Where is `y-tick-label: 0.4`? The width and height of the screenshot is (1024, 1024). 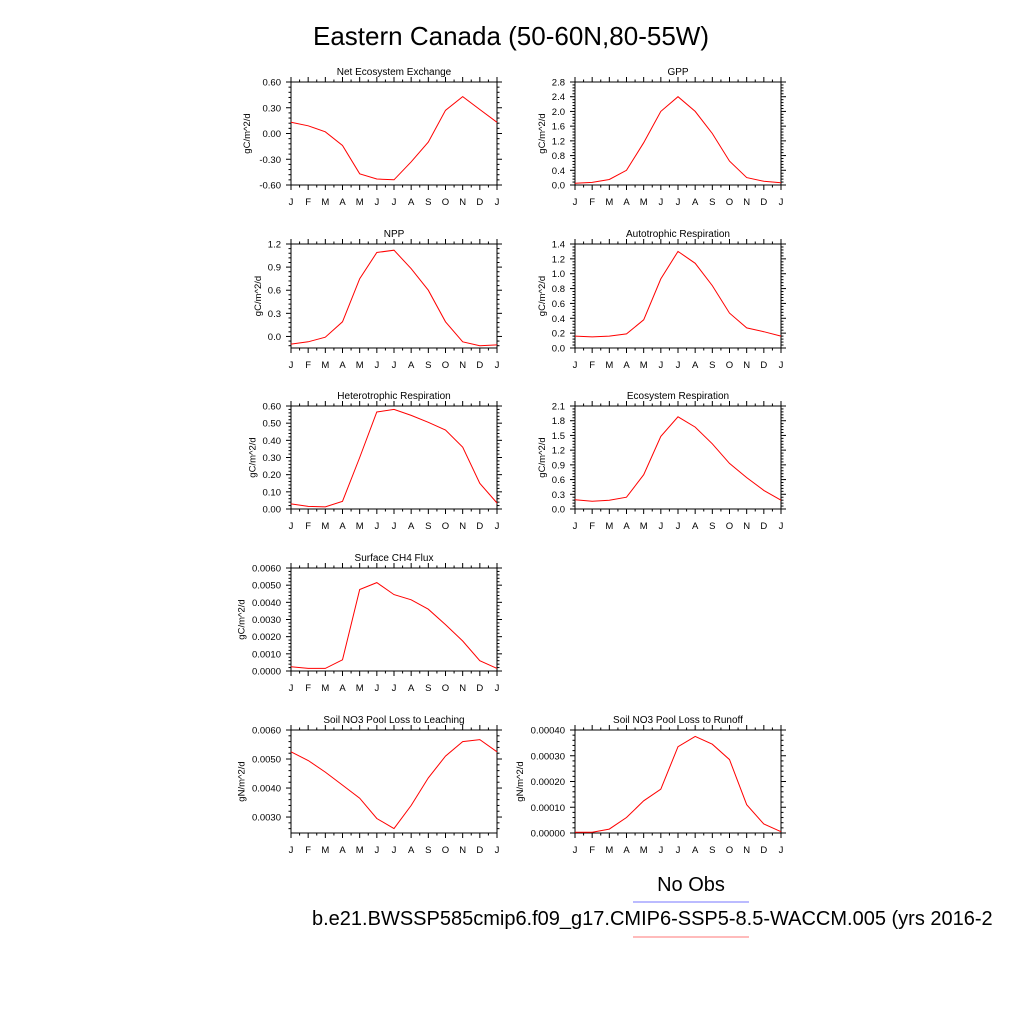 y-tick-label: 0.4 is located at coordinates (558, 171).